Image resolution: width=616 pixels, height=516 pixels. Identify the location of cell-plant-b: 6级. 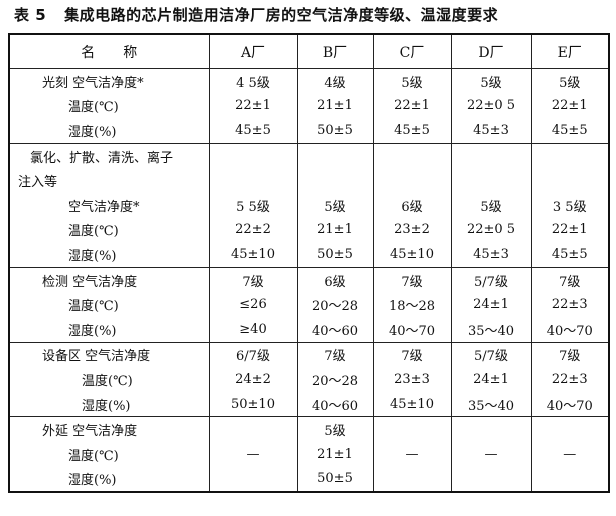
(335, 279).